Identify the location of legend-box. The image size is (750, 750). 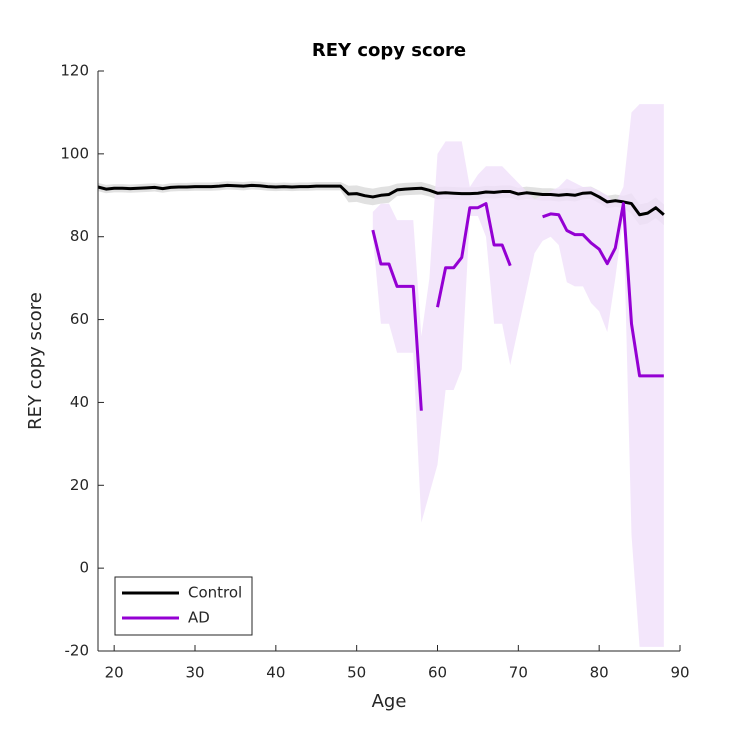
(183, 606).